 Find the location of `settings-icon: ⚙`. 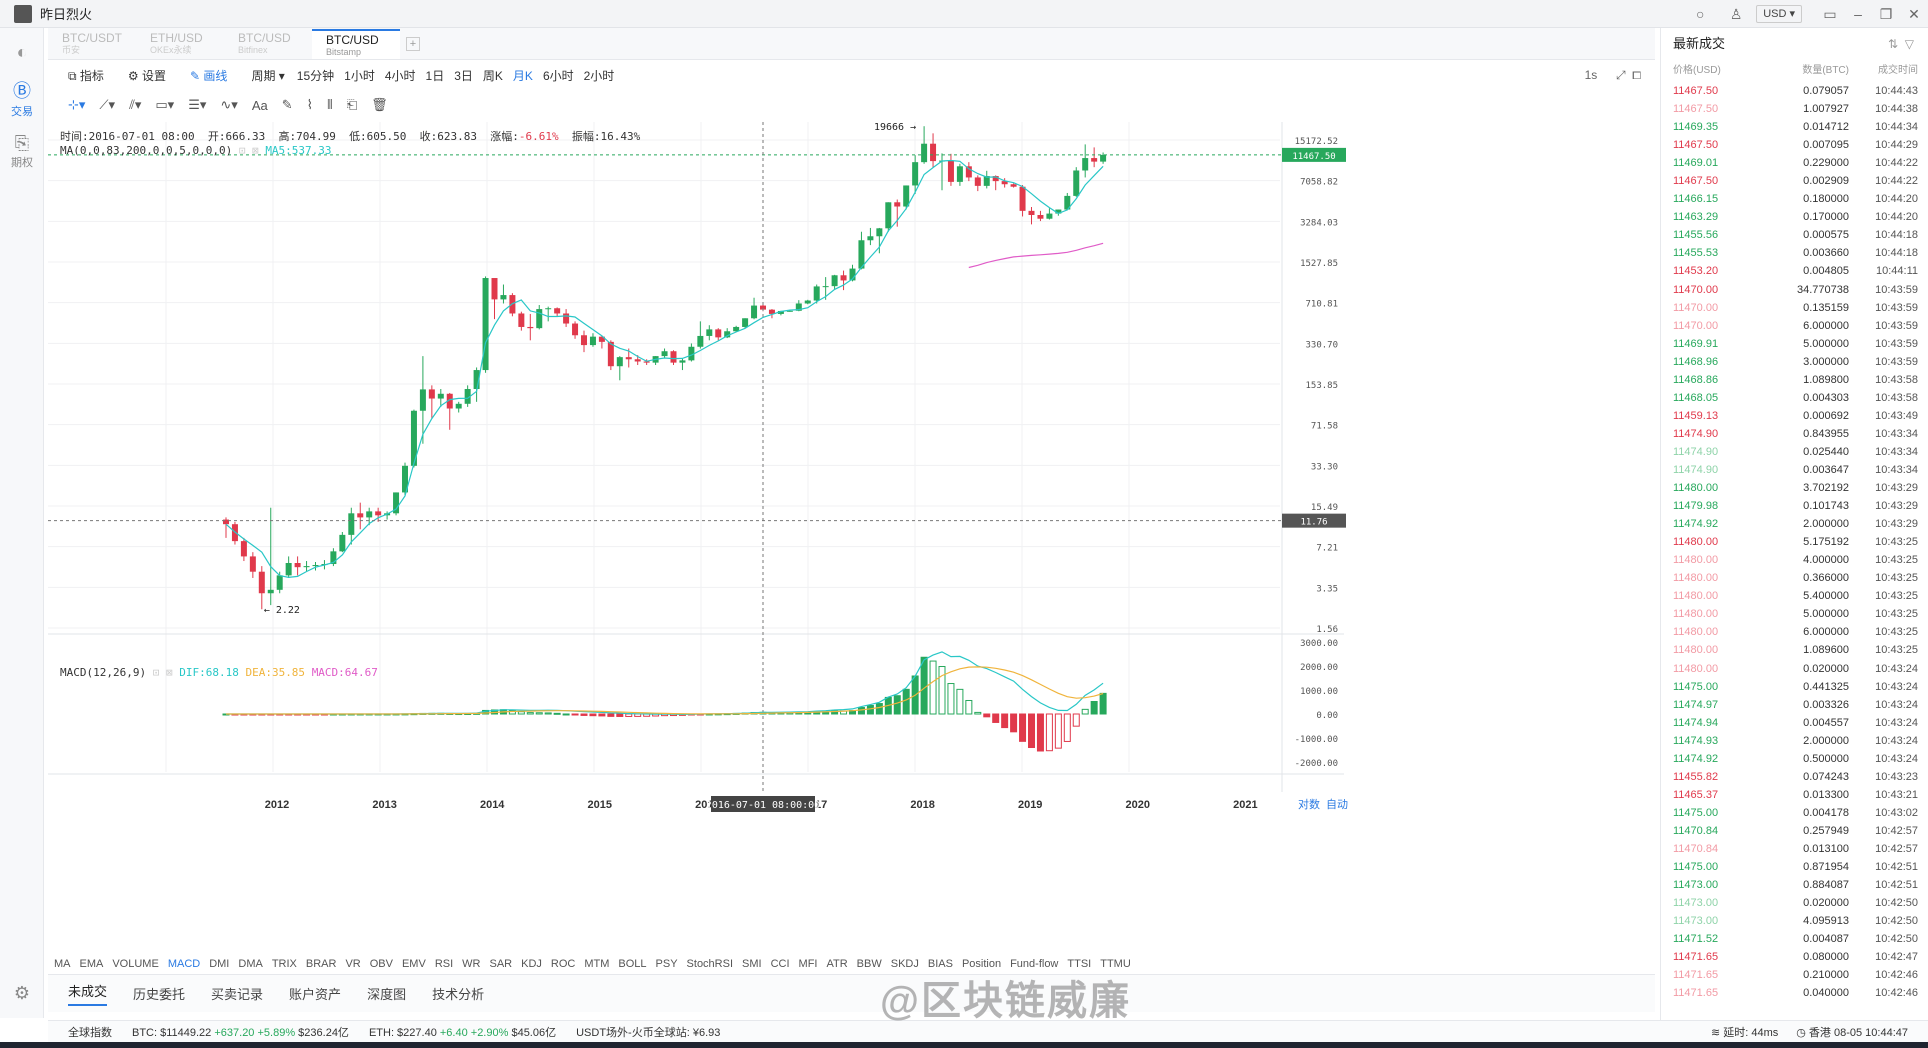

settings-icon: ⚙ is located at coordinates (22, 993).